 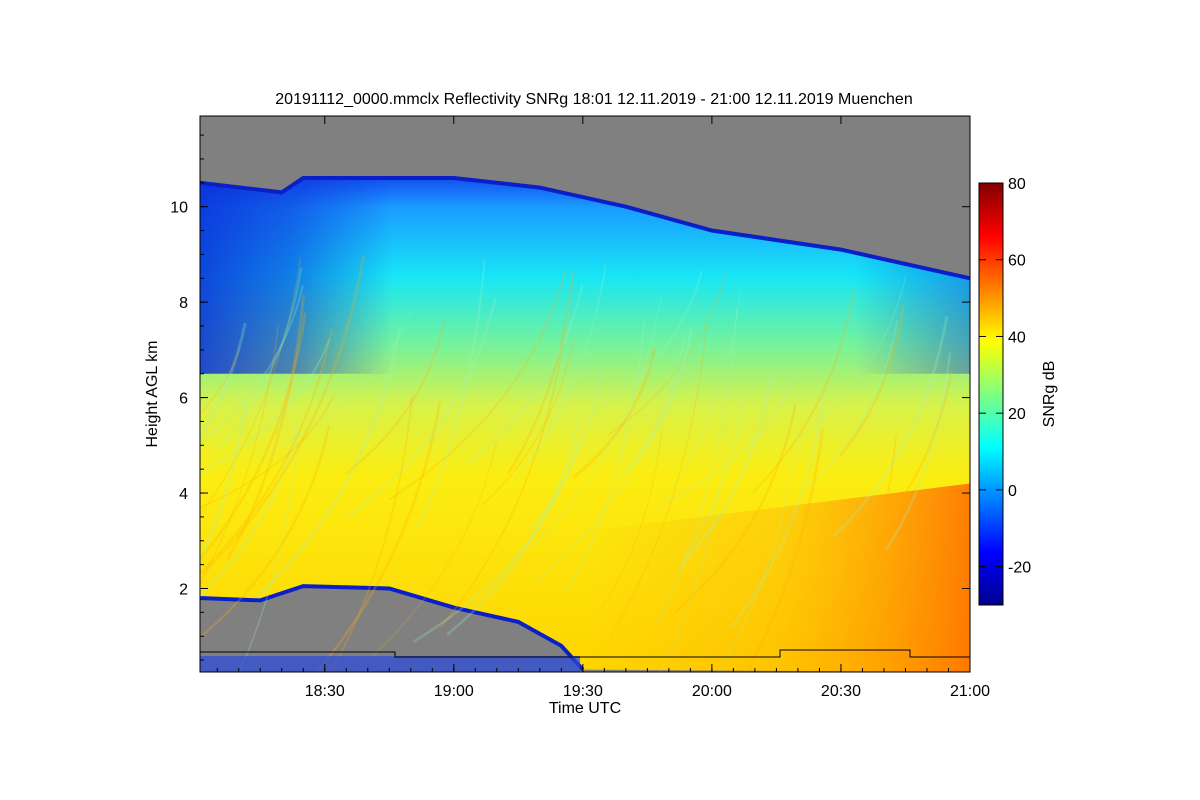 What do you see at coordinates (454, 691) in the screenshot?
I see `x-tick-label: 19:00` at bounding box center [454, 691].